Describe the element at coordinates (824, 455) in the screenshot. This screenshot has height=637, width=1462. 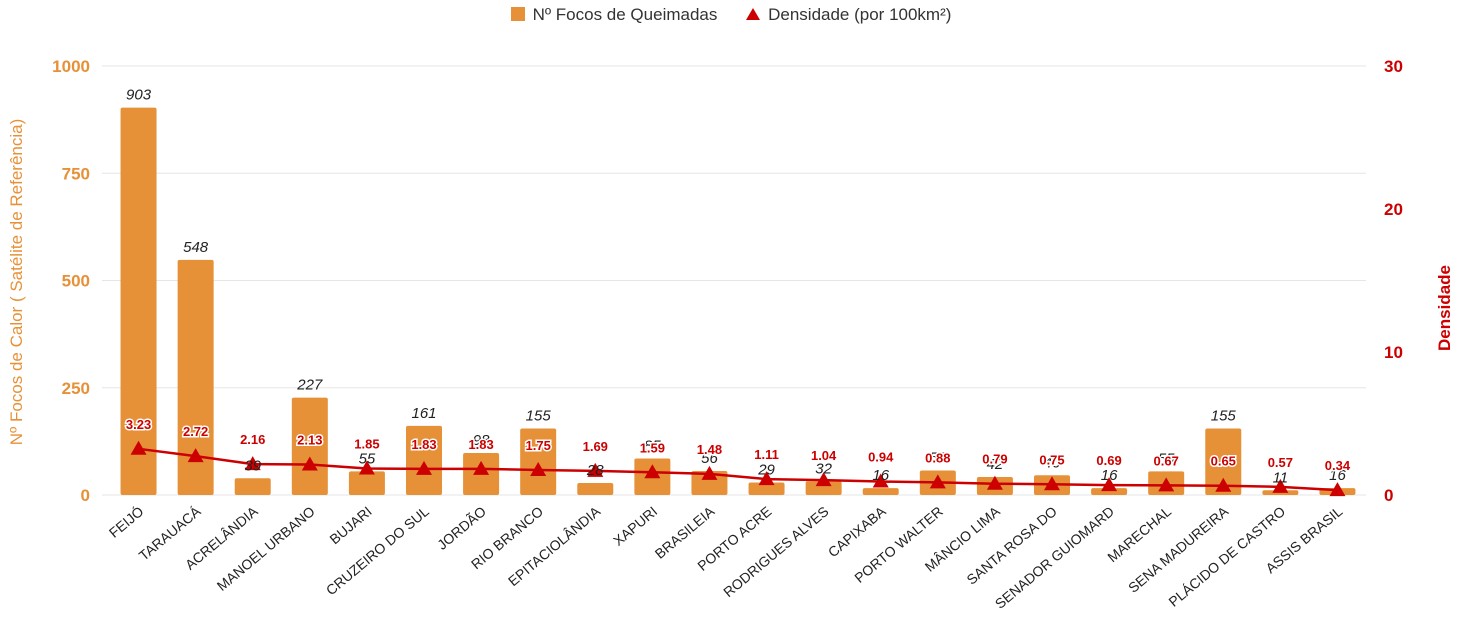
I see `density-value-label: 1.04` at that location.